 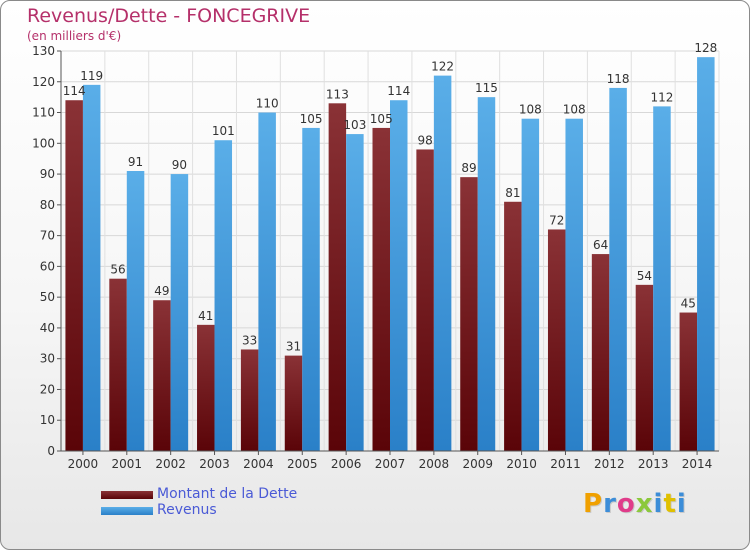 I want to click on data-label-revenus: 90, so click(x=179, y=165).